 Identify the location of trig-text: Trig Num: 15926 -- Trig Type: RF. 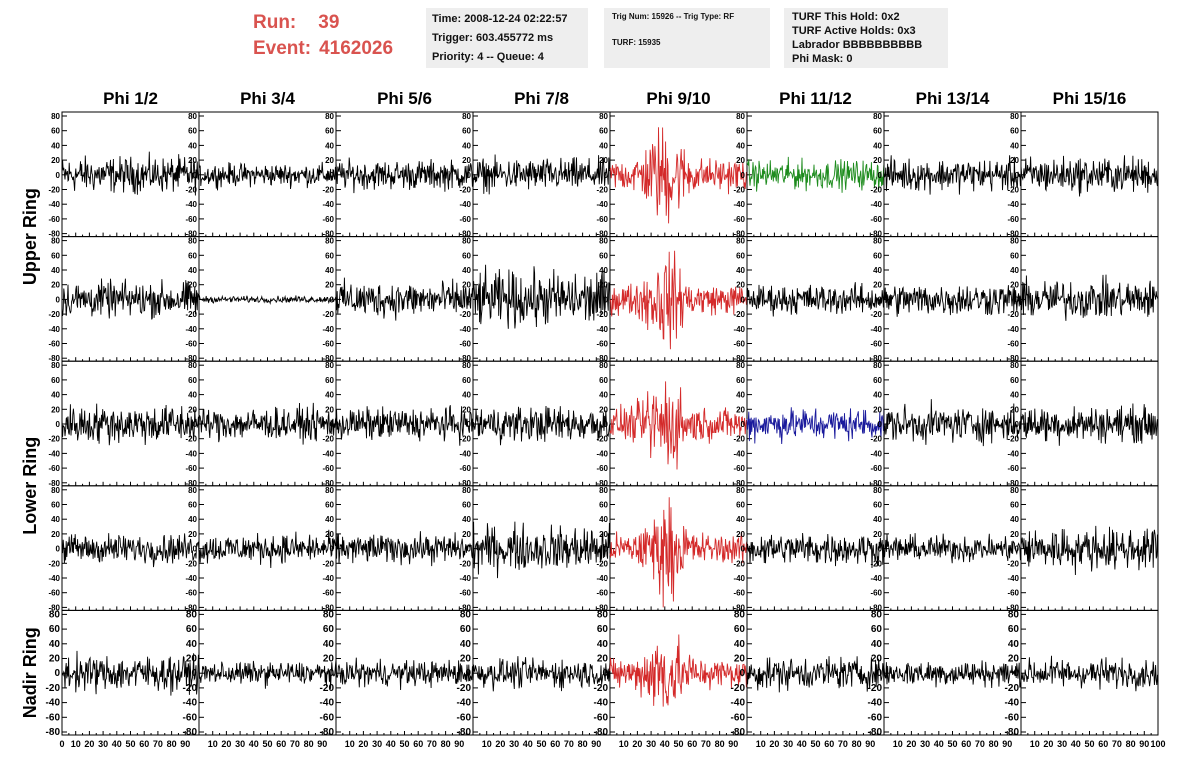
(673, 16).